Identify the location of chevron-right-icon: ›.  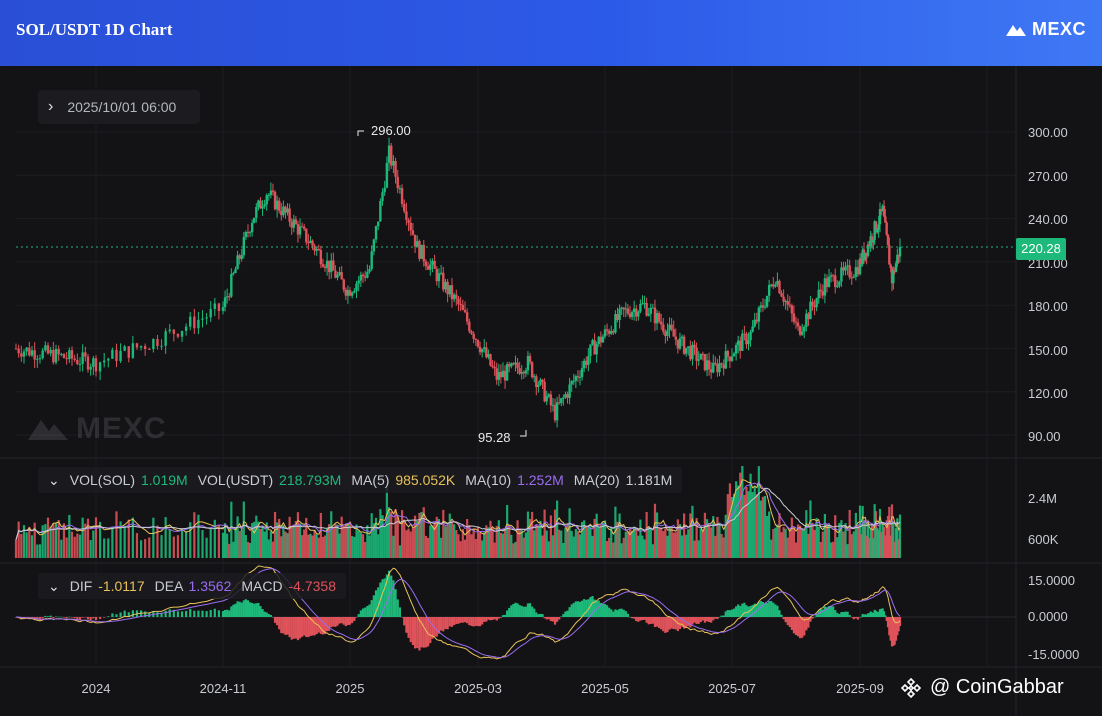
(51, 106).